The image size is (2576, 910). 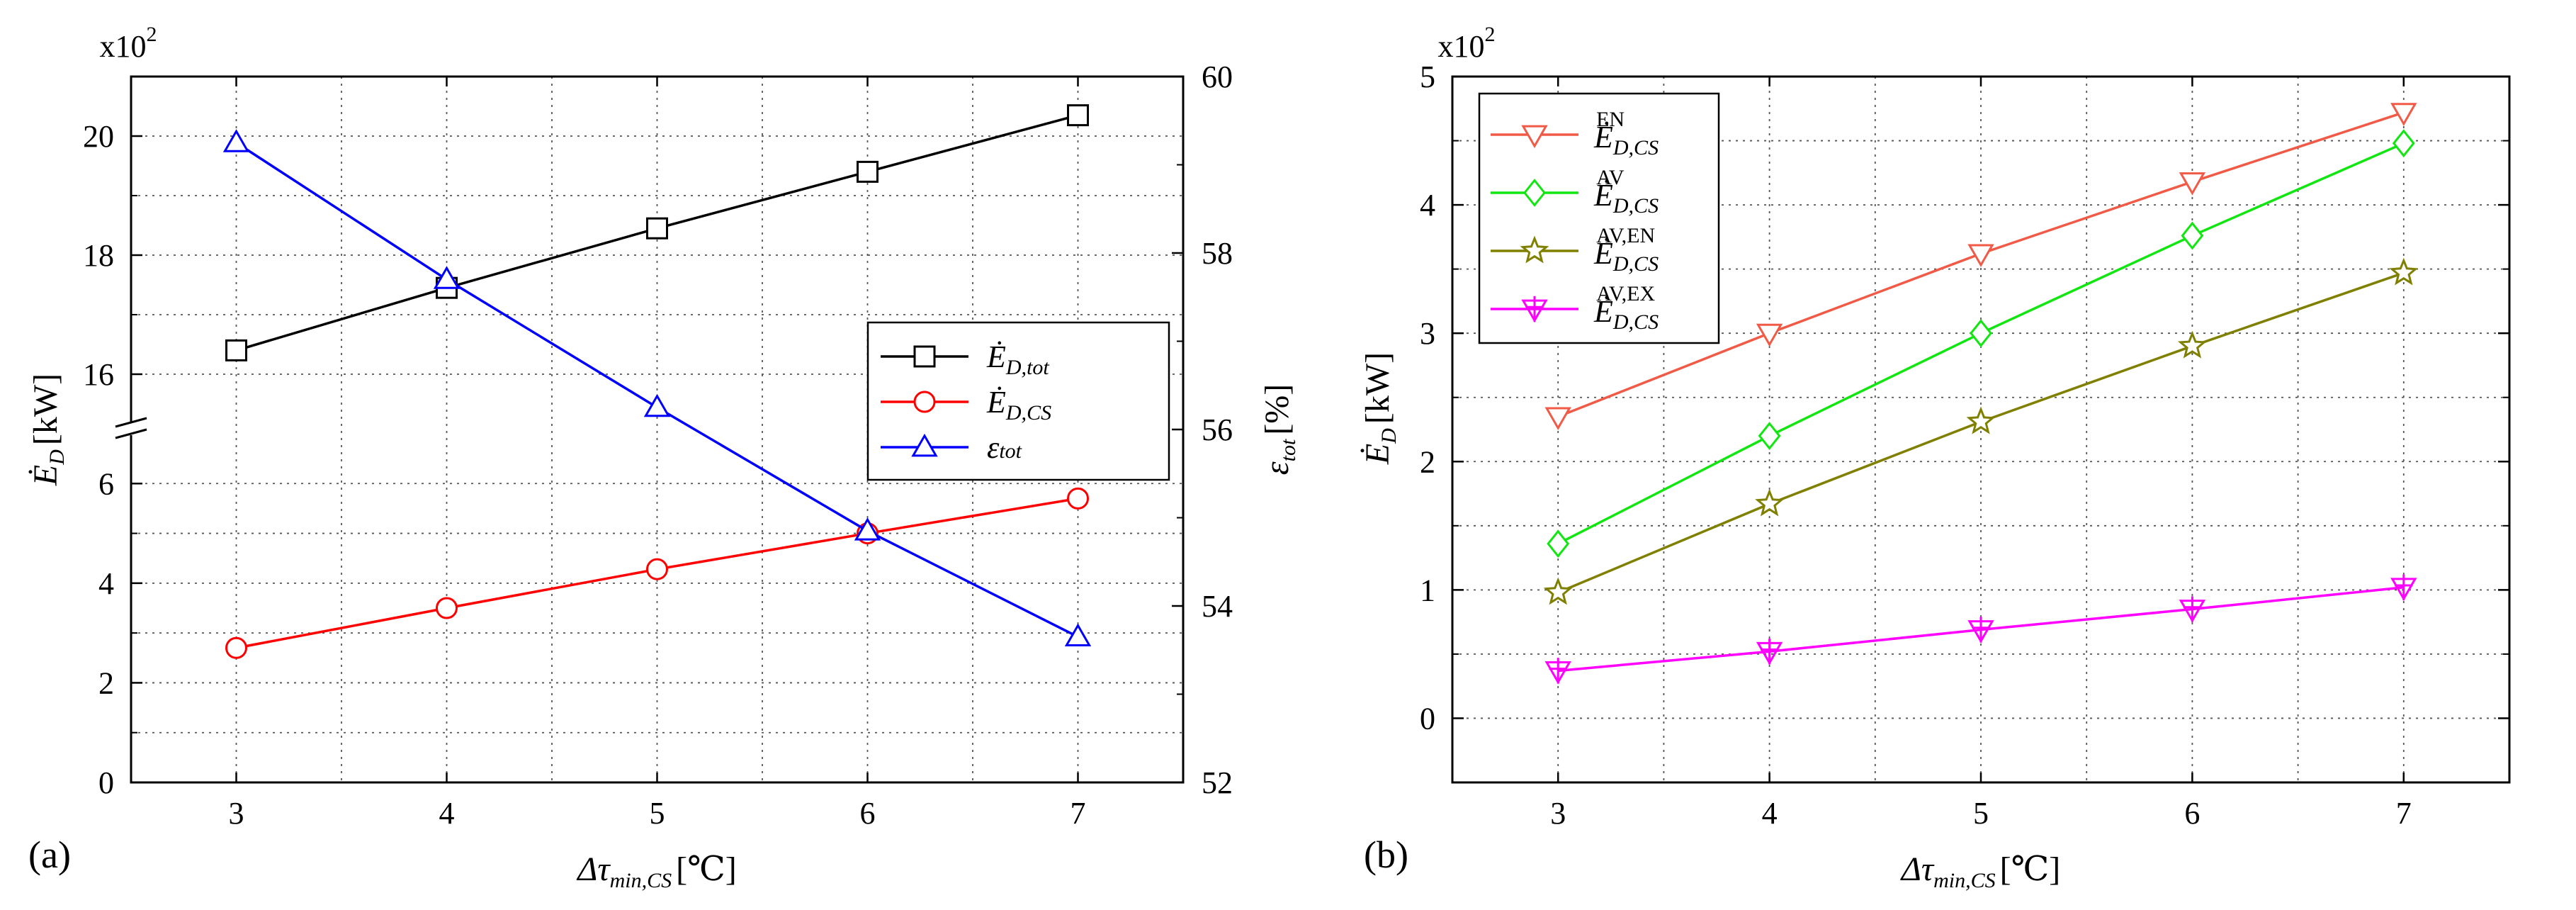 I want to click on y-right-axis-symbol: ε, so click(x=1277, y=468).